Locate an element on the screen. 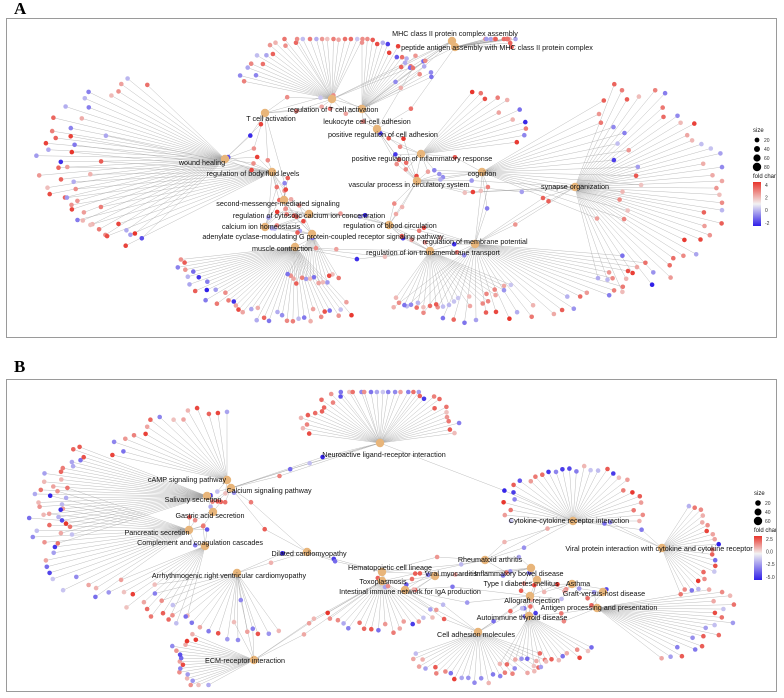  color-legend-title: fold change is located at coordinates (765, 531).